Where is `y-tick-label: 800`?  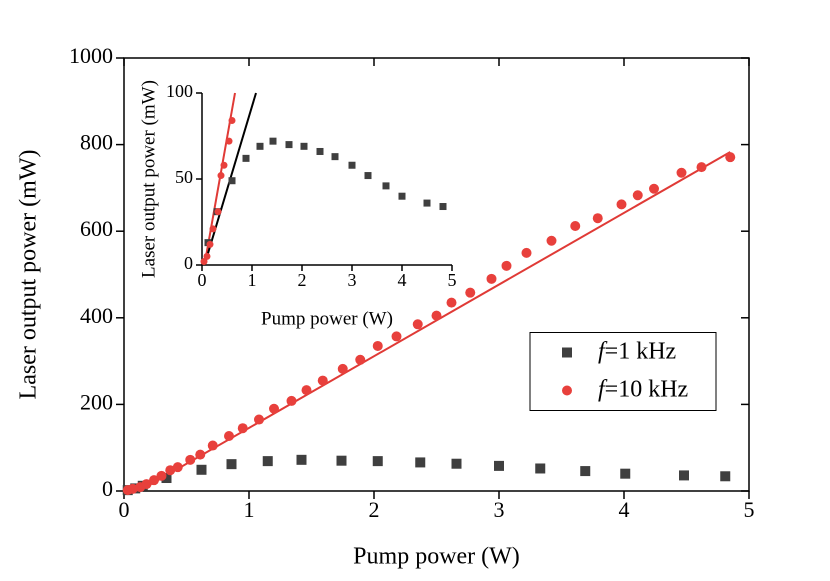 y-tick-label: 800 is located at coordinates (96, 142).